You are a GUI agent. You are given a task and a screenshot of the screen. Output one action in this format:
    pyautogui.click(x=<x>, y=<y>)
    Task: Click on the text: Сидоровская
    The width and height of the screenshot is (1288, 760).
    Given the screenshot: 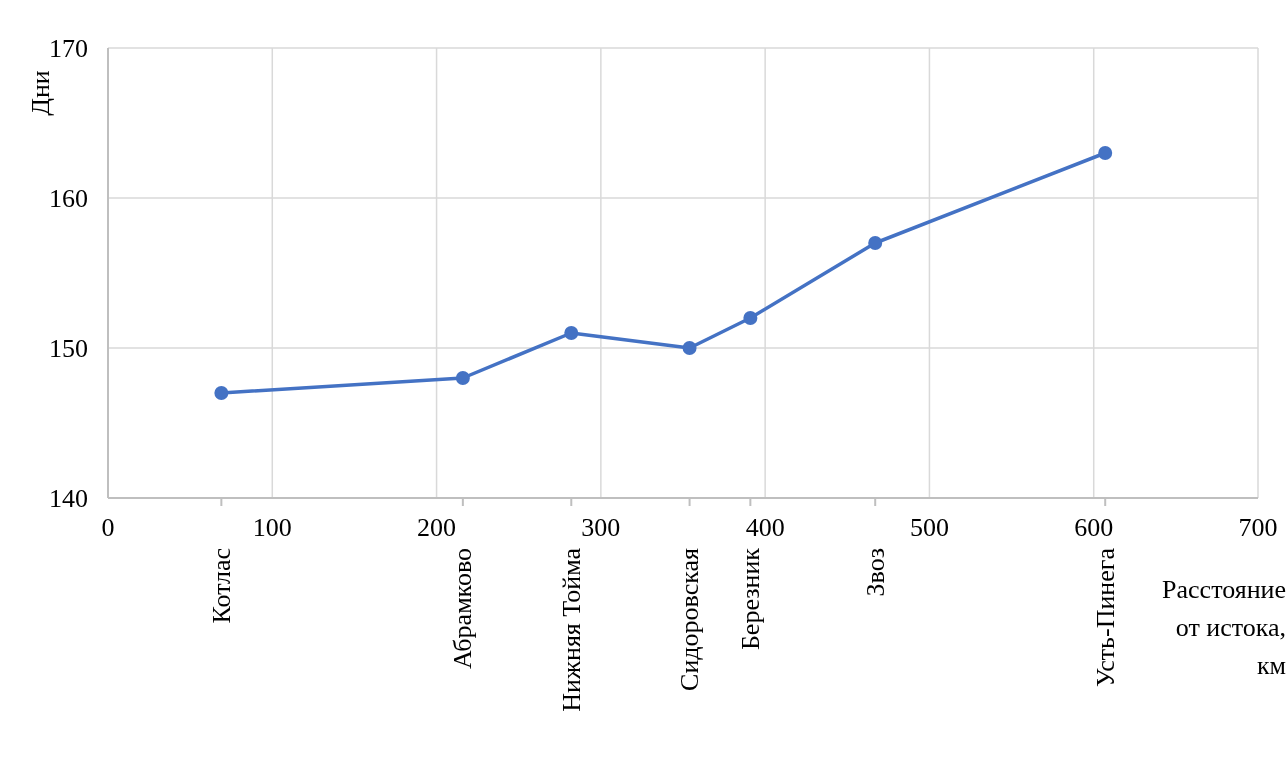 What is the action you would take?
    pyautogui.click(x=690, y=619)
    